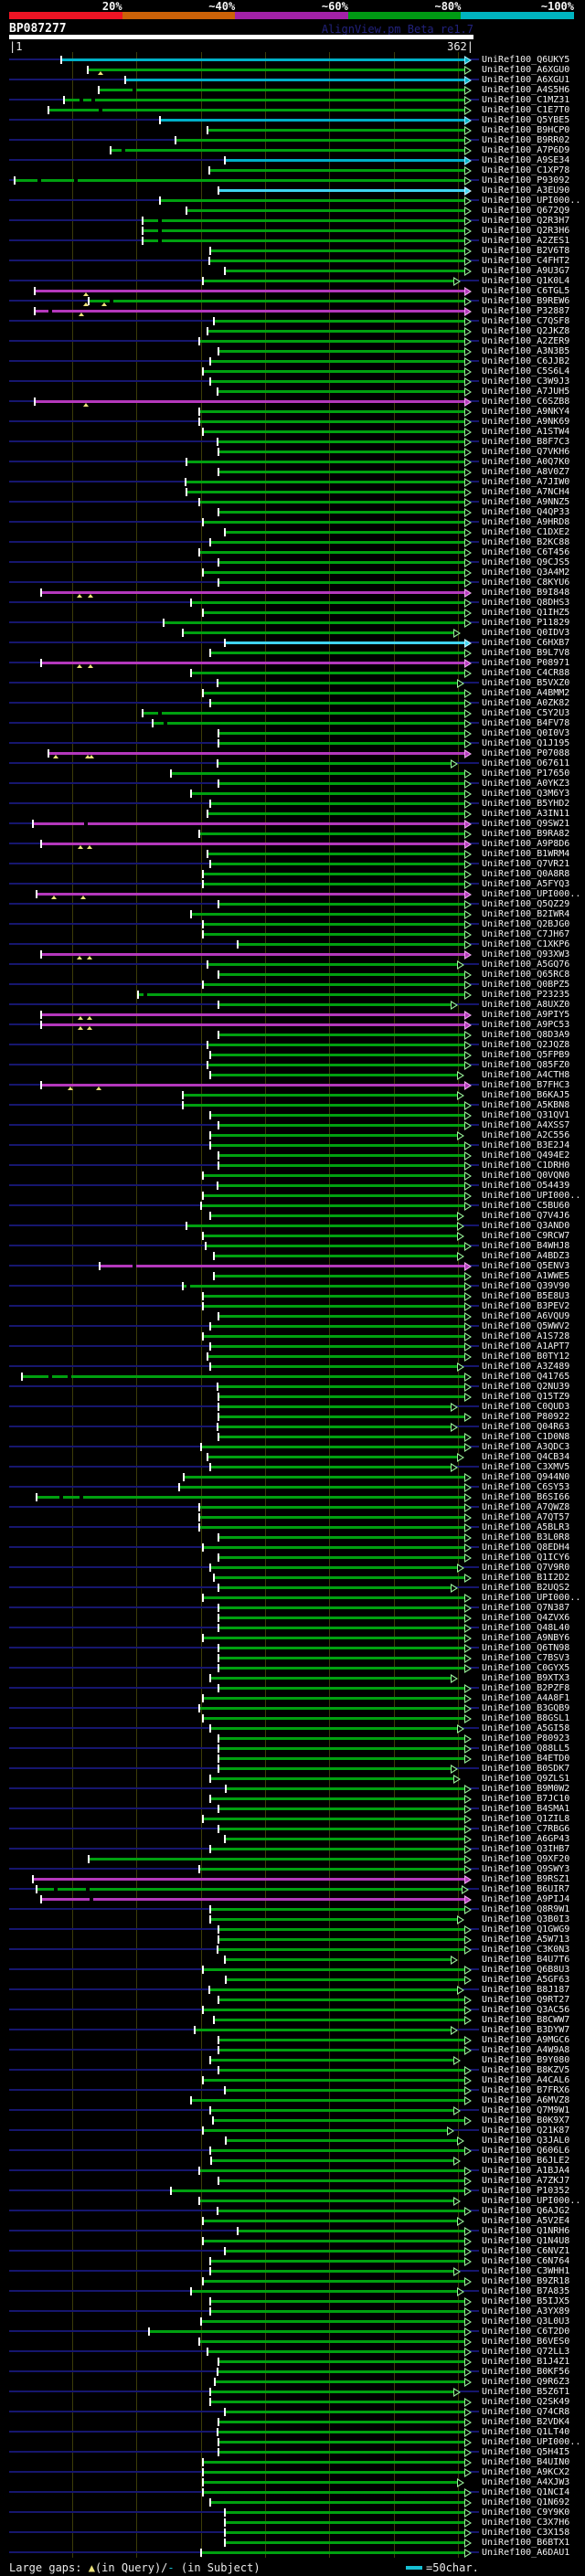 The width and height of the screenshot is (585, 2576). Describe the element at coordinates (293, 412) in the screenshot. I see `alignment-row: UniRef100_A9NKY4` at that location.